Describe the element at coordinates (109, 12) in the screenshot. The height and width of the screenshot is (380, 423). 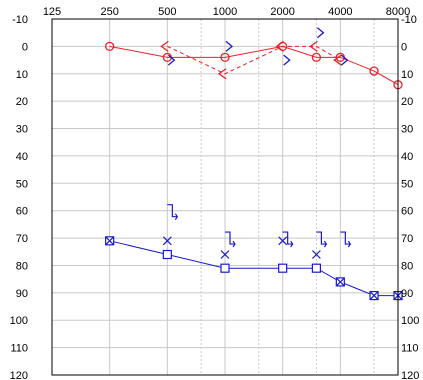
I see `x-tick-label: 250` at that location.